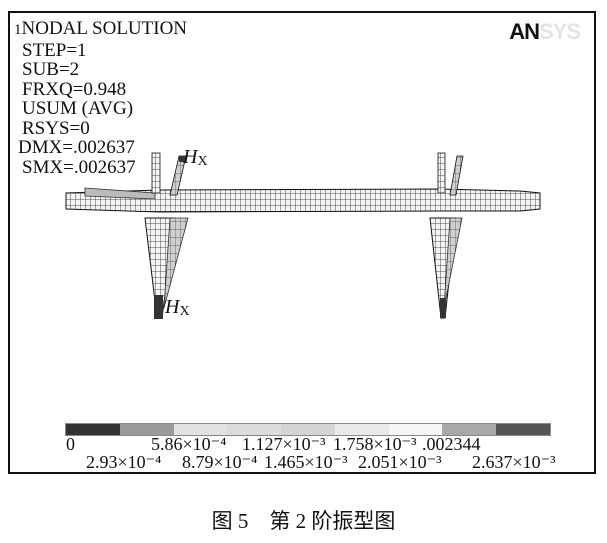 The image size is (607, 543). I want to click on legend-label: 2.051×10⁻³, so click(400, 462).